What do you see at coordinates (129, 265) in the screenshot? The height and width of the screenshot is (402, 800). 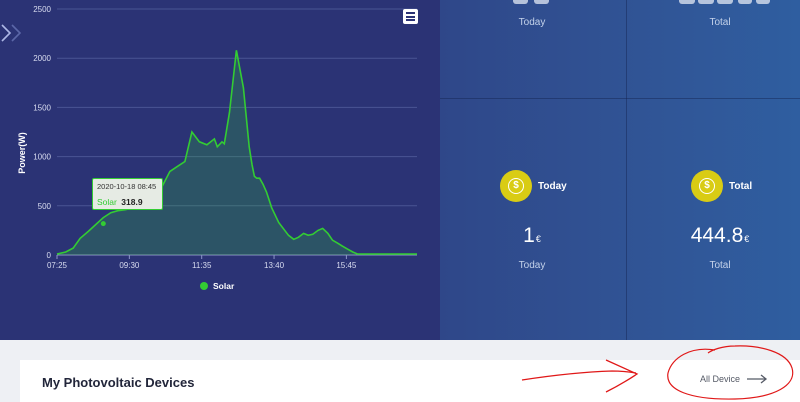 I see `x-tick-label: 09:30` at bounding box center [129, 265].